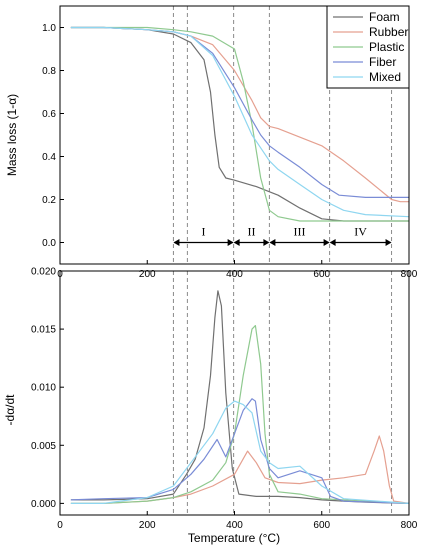 The height and width of the screenshot is (550, 421). I want to click on stage-label-2: III, so click(300, 232).